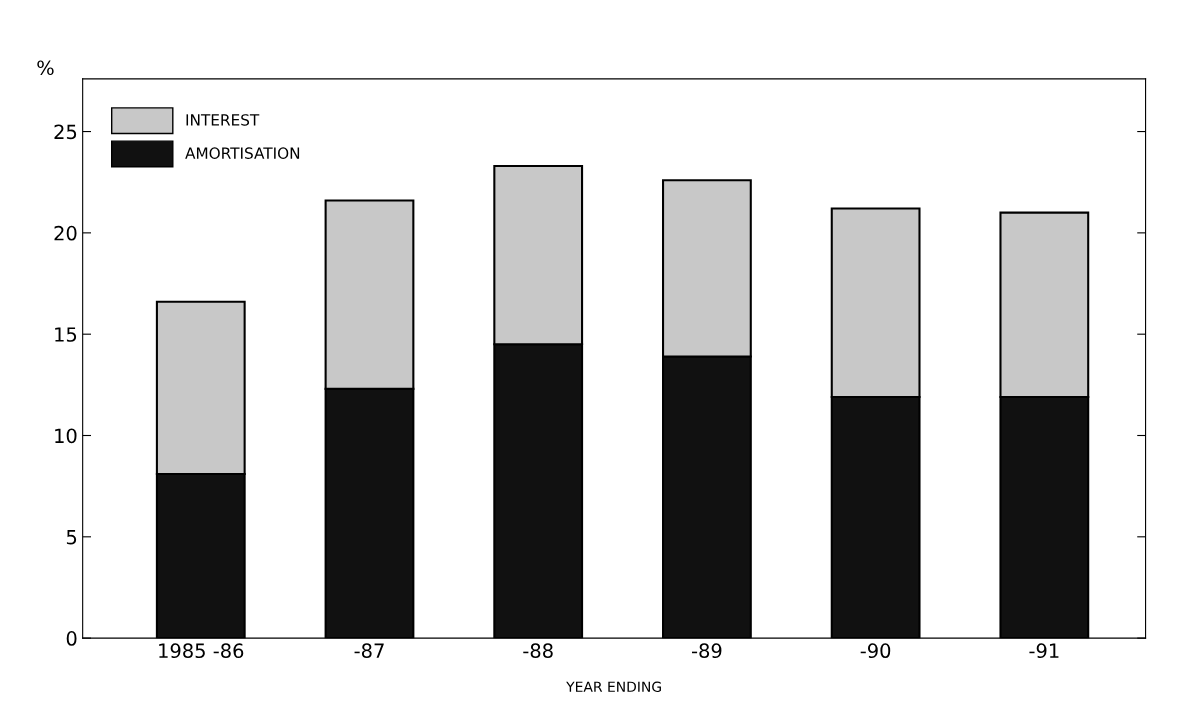 The width and height of the screenshot is (1181, 717). What do you see at coordinates (242, 153) in the screenshot?
I see `legend-label: AMORTISATION` at bounding box center [242, 153].